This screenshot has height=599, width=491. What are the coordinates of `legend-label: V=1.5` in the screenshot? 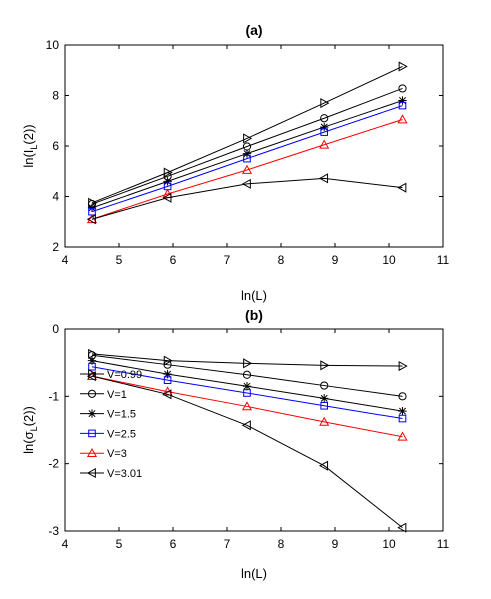 It's located at (121, 415).